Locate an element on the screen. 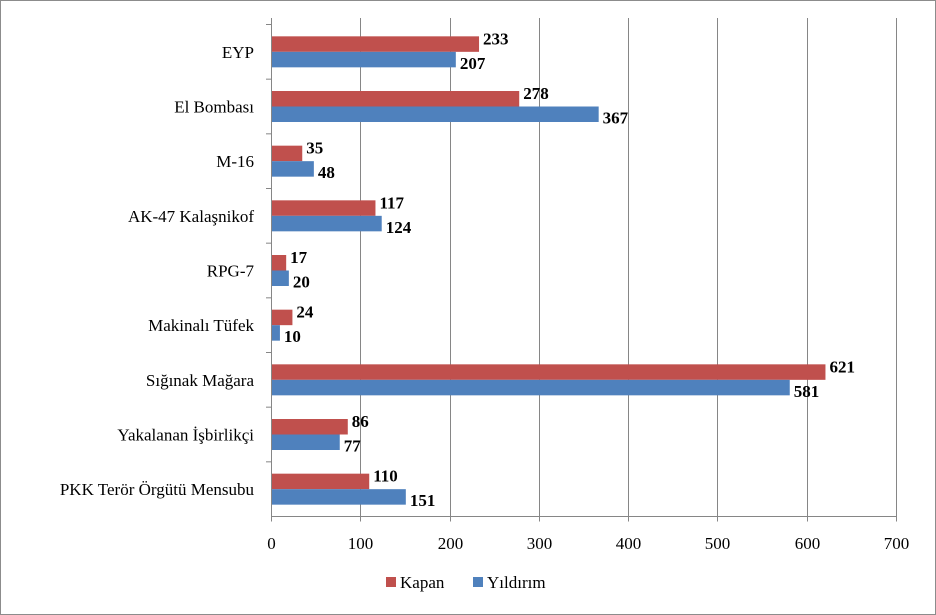 Image resolution: width=936 pixels, height=615 pixels. category-label: Makinalı Tüfek is located at coordinates (201, 325).